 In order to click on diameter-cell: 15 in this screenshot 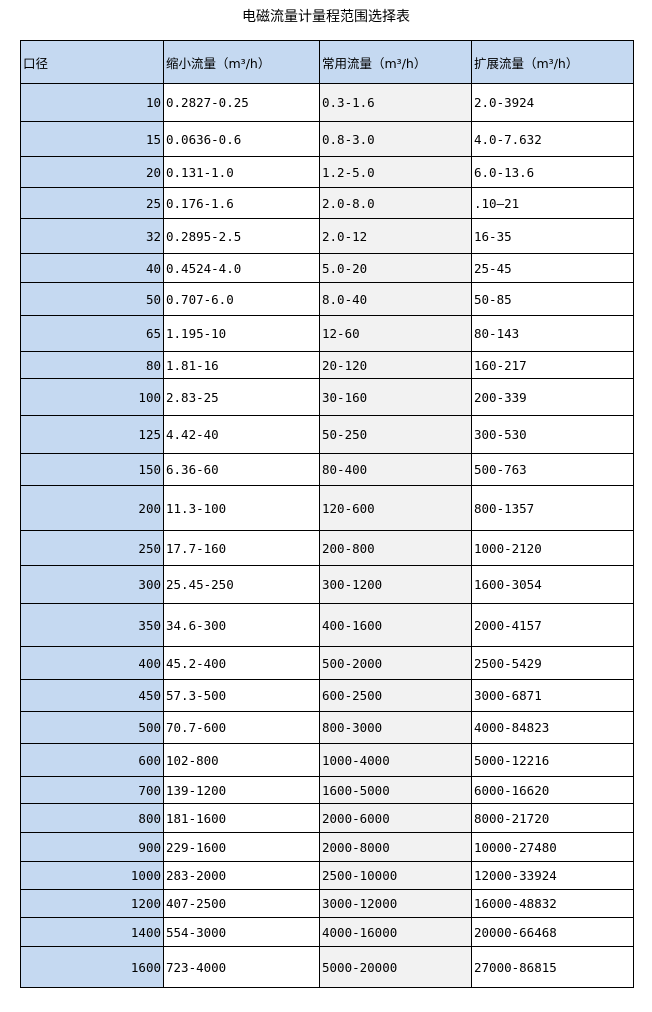, I will do `click(92, 139)`.